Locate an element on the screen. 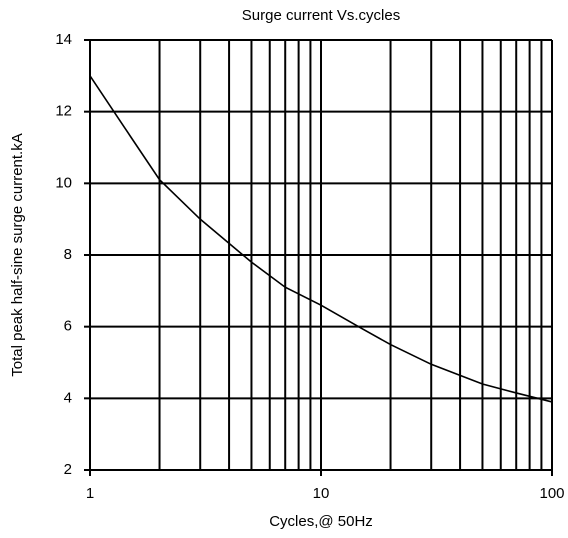  x-tick-label: 100 is located at coordinates (551, 493).